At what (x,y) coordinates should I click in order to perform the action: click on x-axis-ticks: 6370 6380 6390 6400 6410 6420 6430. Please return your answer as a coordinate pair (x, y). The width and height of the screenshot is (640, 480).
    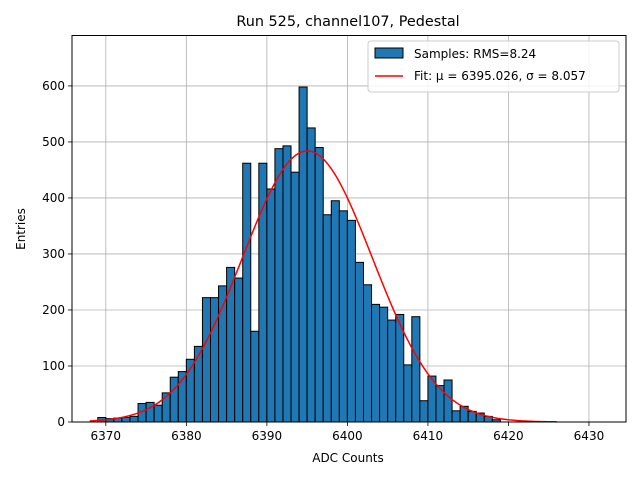
    Looking at the image, I should click on (348, 432).